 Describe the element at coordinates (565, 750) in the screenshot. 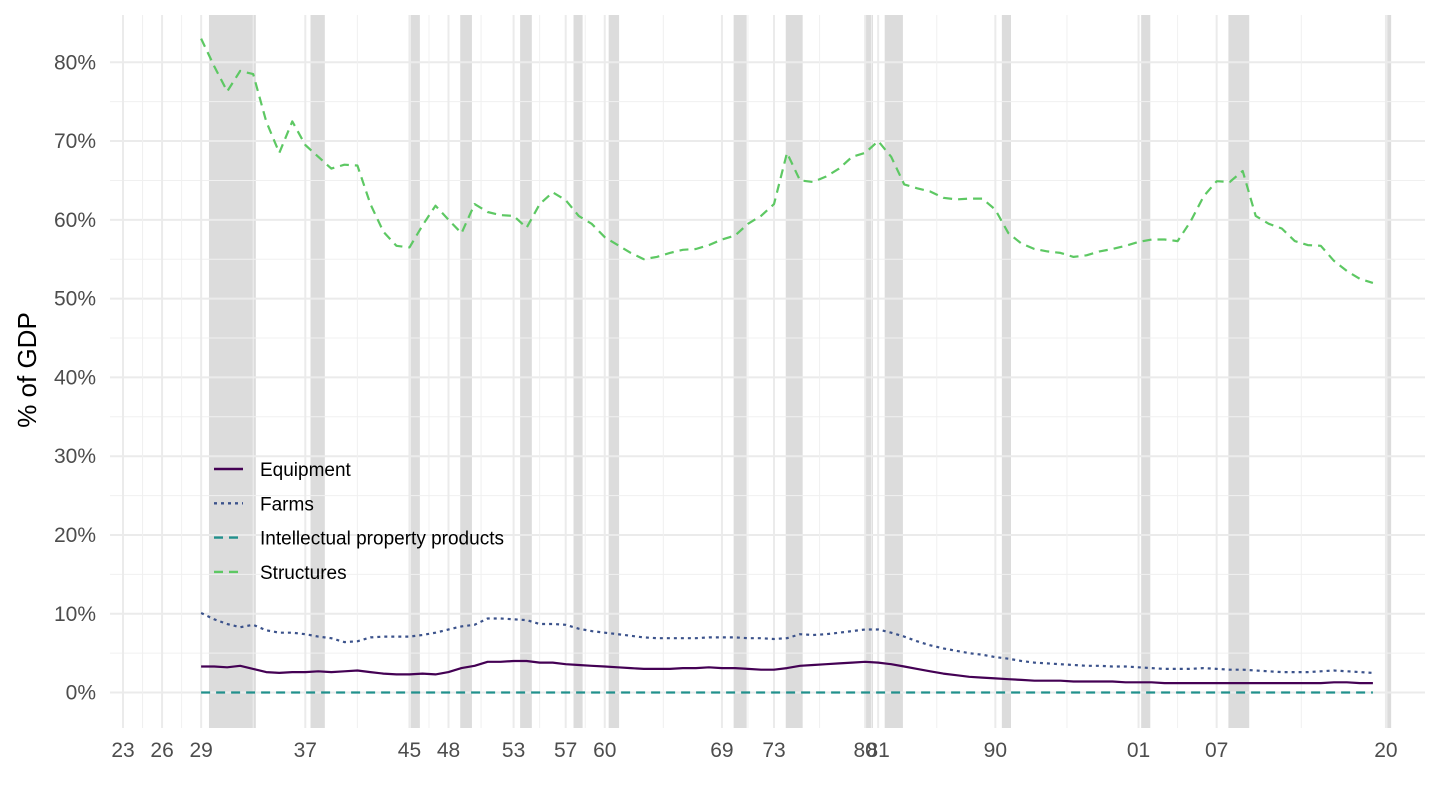

I see `x-tick-label: 57` at that location.